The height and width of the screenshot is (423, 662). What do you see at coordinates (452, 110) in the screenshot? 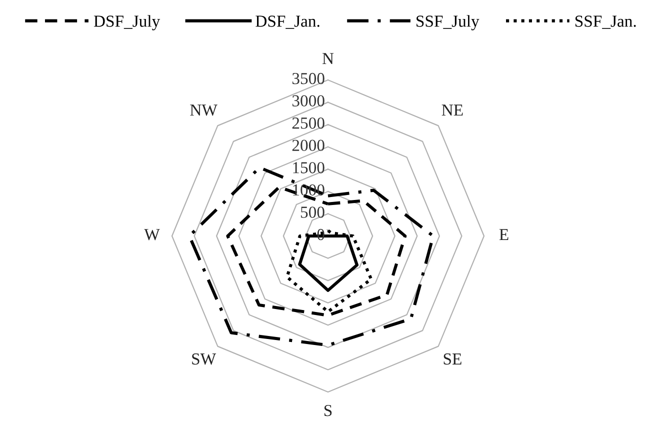
I see `spoke-label: NE` at bounding box center [452, 110].